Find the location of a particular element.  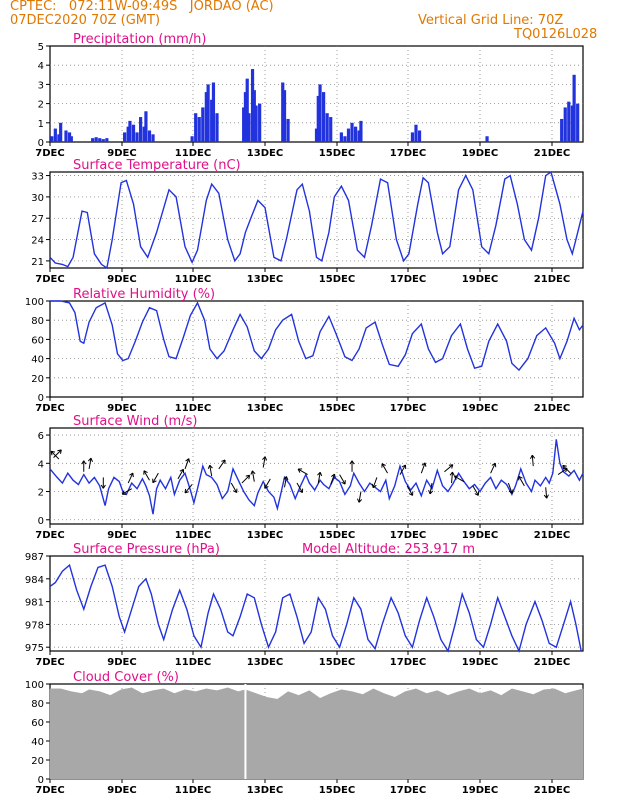

y-tick-label: 60 is located at coordinates (37, 723).